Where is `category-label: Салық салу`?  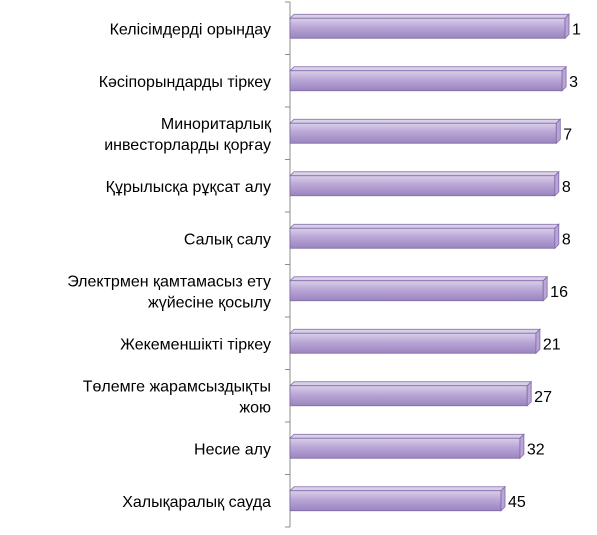 category-label: Салық салу is located at coordinates (227, 239).